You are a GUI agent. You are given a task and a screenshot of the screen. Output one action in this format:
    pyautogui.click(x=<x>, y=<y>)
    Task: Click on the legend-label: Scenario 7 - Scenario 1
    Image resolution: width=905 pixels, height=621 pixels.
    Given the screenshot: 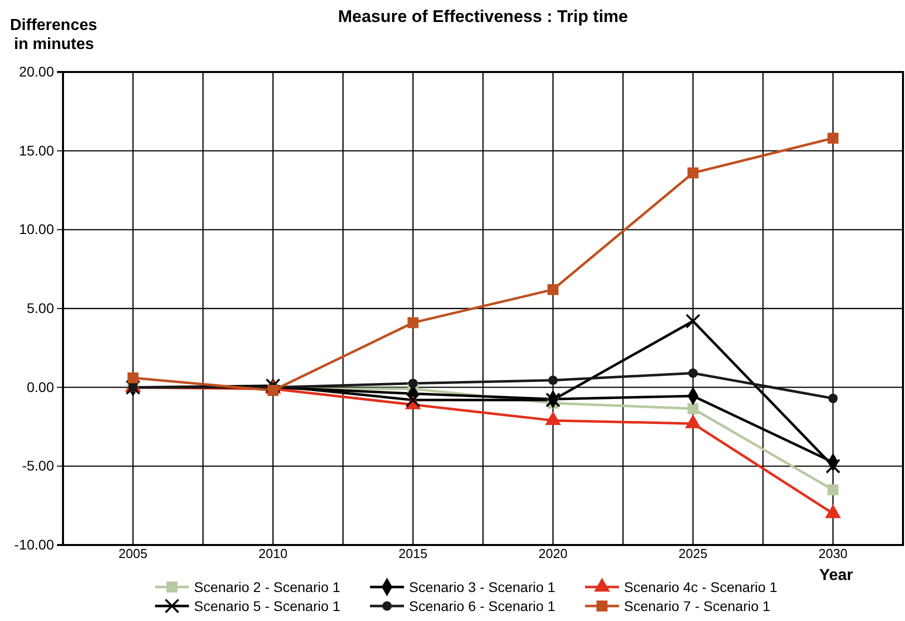 What is the action you would take?
    pyautogui.click(x=697, y=606)
    